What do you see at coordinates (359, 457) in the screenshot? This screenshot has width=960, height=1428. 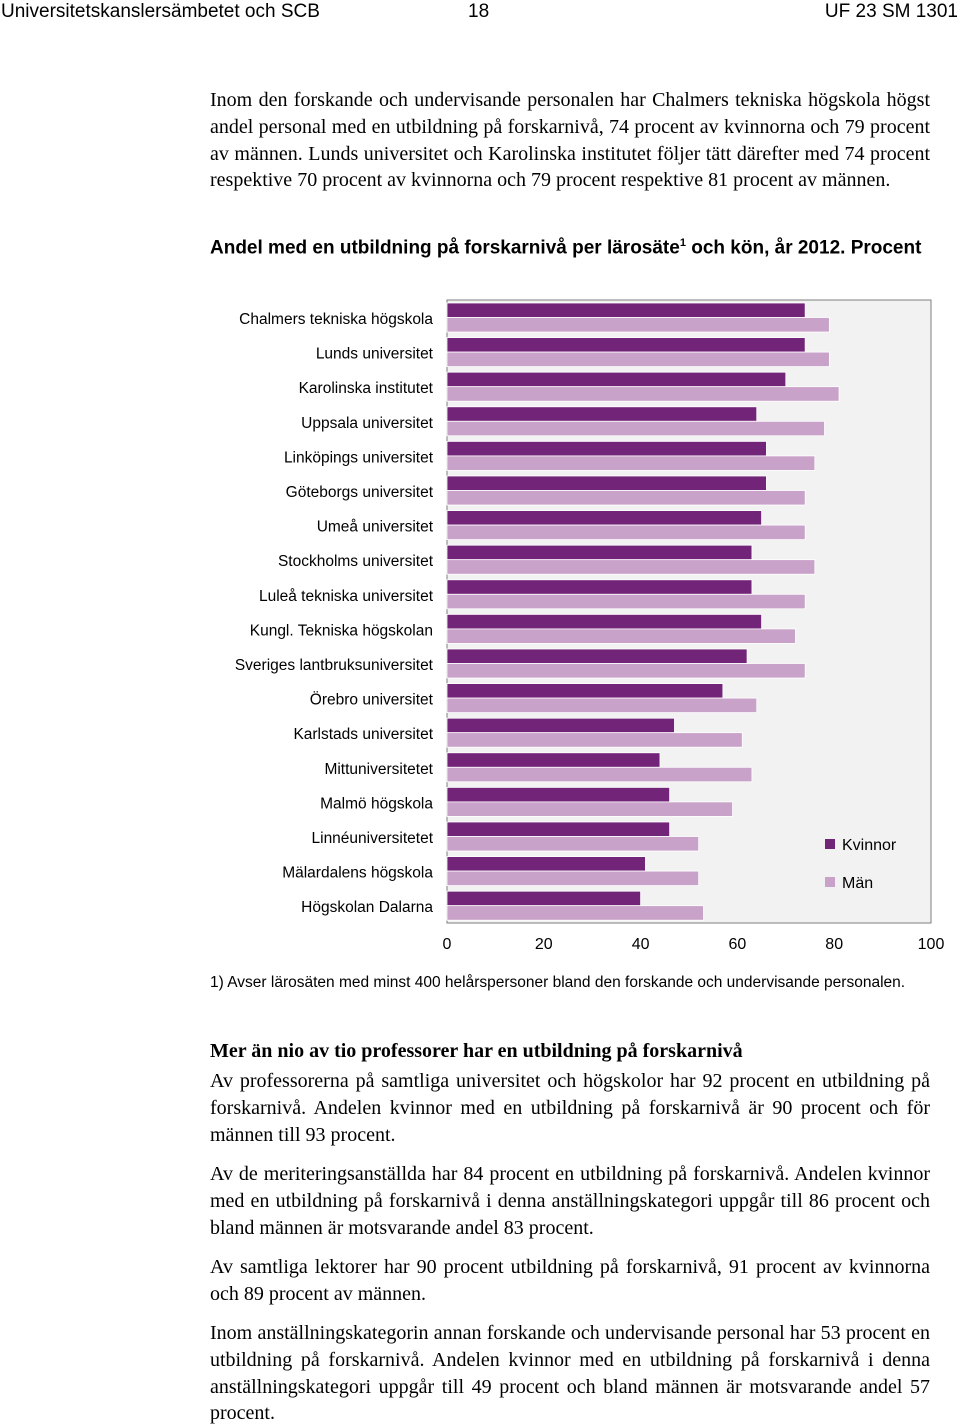 I see `category-label: Linköpings universitet` at bounding box center [359, 457].